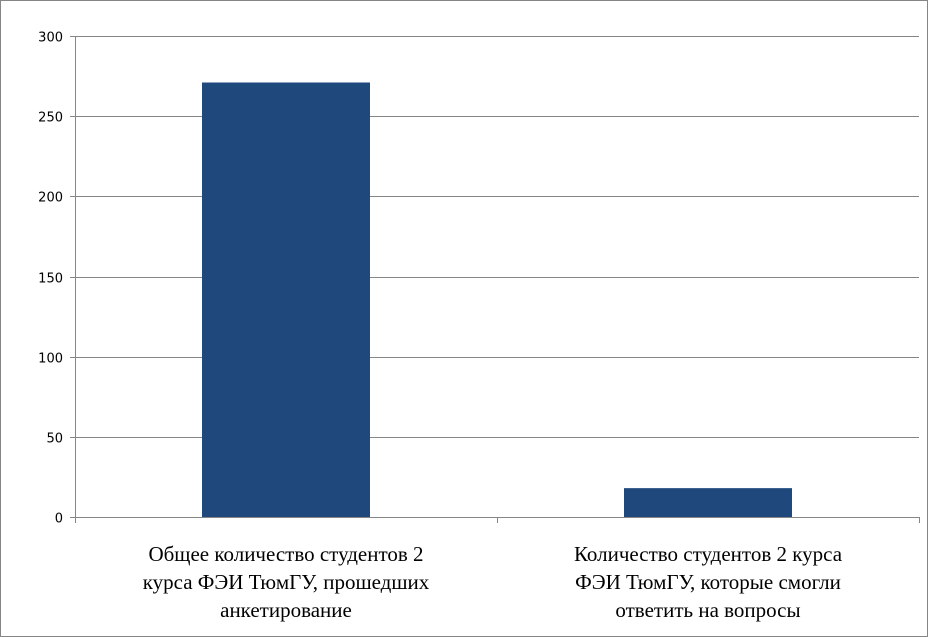  What do you see at coordinates (50, 38) in the screenshot?
I see `y-tick-label: 300` at bounding box center [50, 38].